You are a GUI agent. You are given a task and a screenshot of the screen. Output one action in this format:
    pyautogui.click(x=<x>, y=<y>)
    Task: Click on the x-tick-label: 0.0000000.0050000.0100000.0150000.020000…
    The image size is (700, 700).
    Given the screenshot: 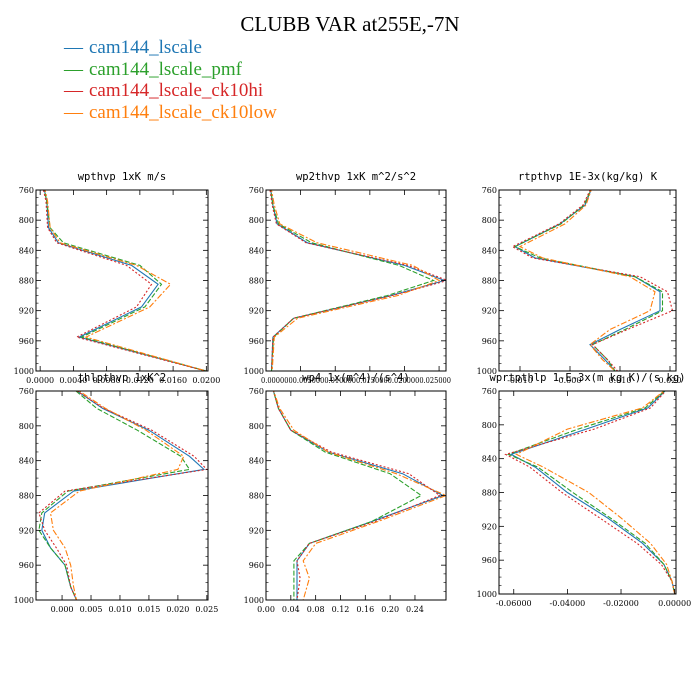 What is the action you would take?
    pyautogui.click(x=356, y=380)
    